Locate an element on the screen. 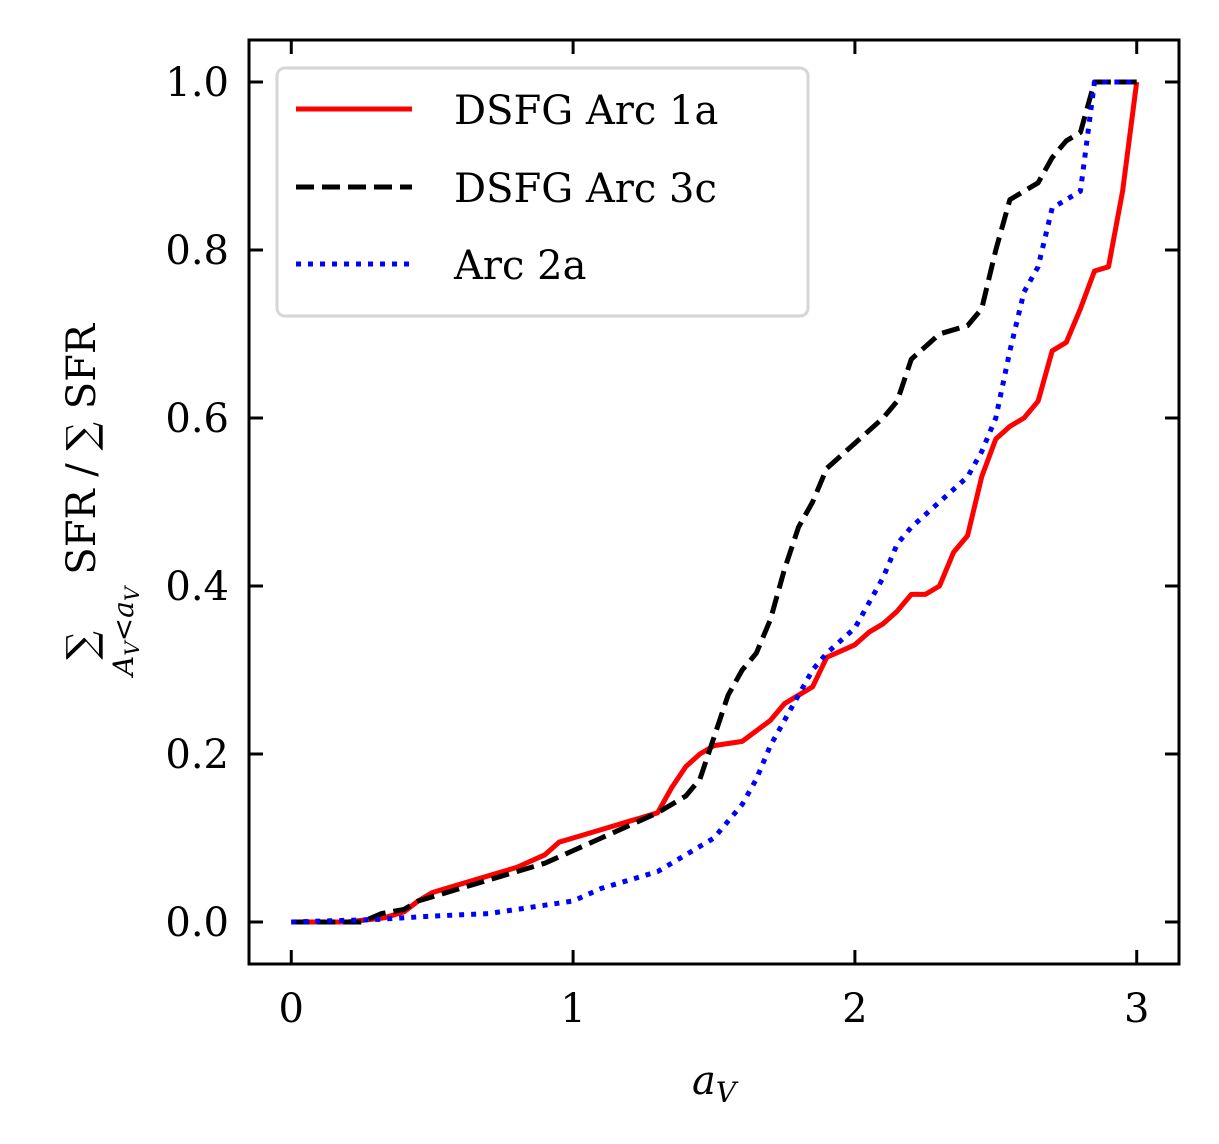 Image resolution: width=1219 pixels, height=1144 pixels. legend: DSFG Arc 1a DSFG Arc 3c Arc 2a is located at coordinates (542, 192).